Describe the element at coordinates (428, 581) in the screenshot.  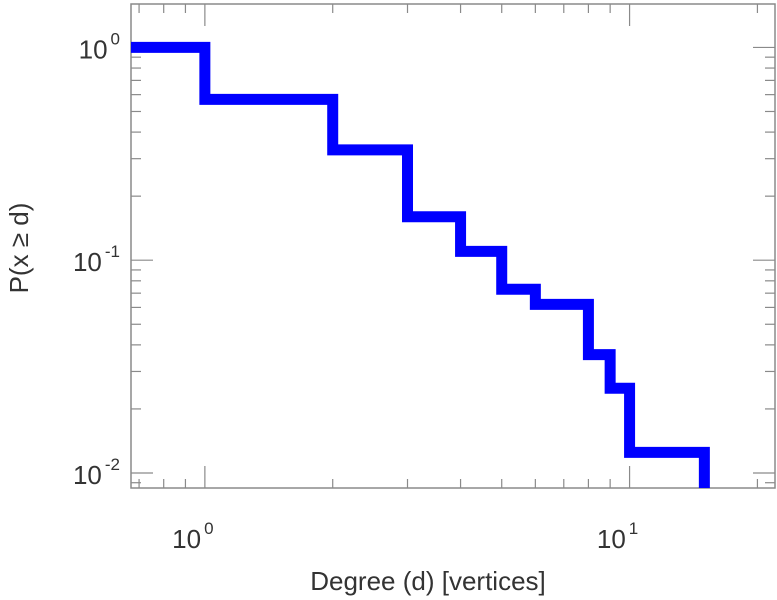
I see `x-axis-title: Degree (d) [vertices]` at that location.